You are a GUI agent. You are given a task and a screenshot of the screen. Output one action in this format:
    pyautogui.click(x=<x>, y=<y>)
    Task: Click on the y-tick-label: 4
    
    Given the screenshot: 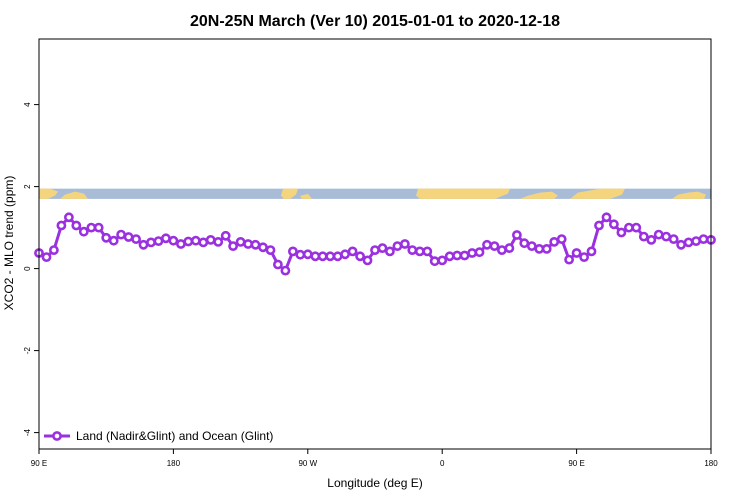 What is the action you would take?
    pyautogui.click(x=27, y=104)
    